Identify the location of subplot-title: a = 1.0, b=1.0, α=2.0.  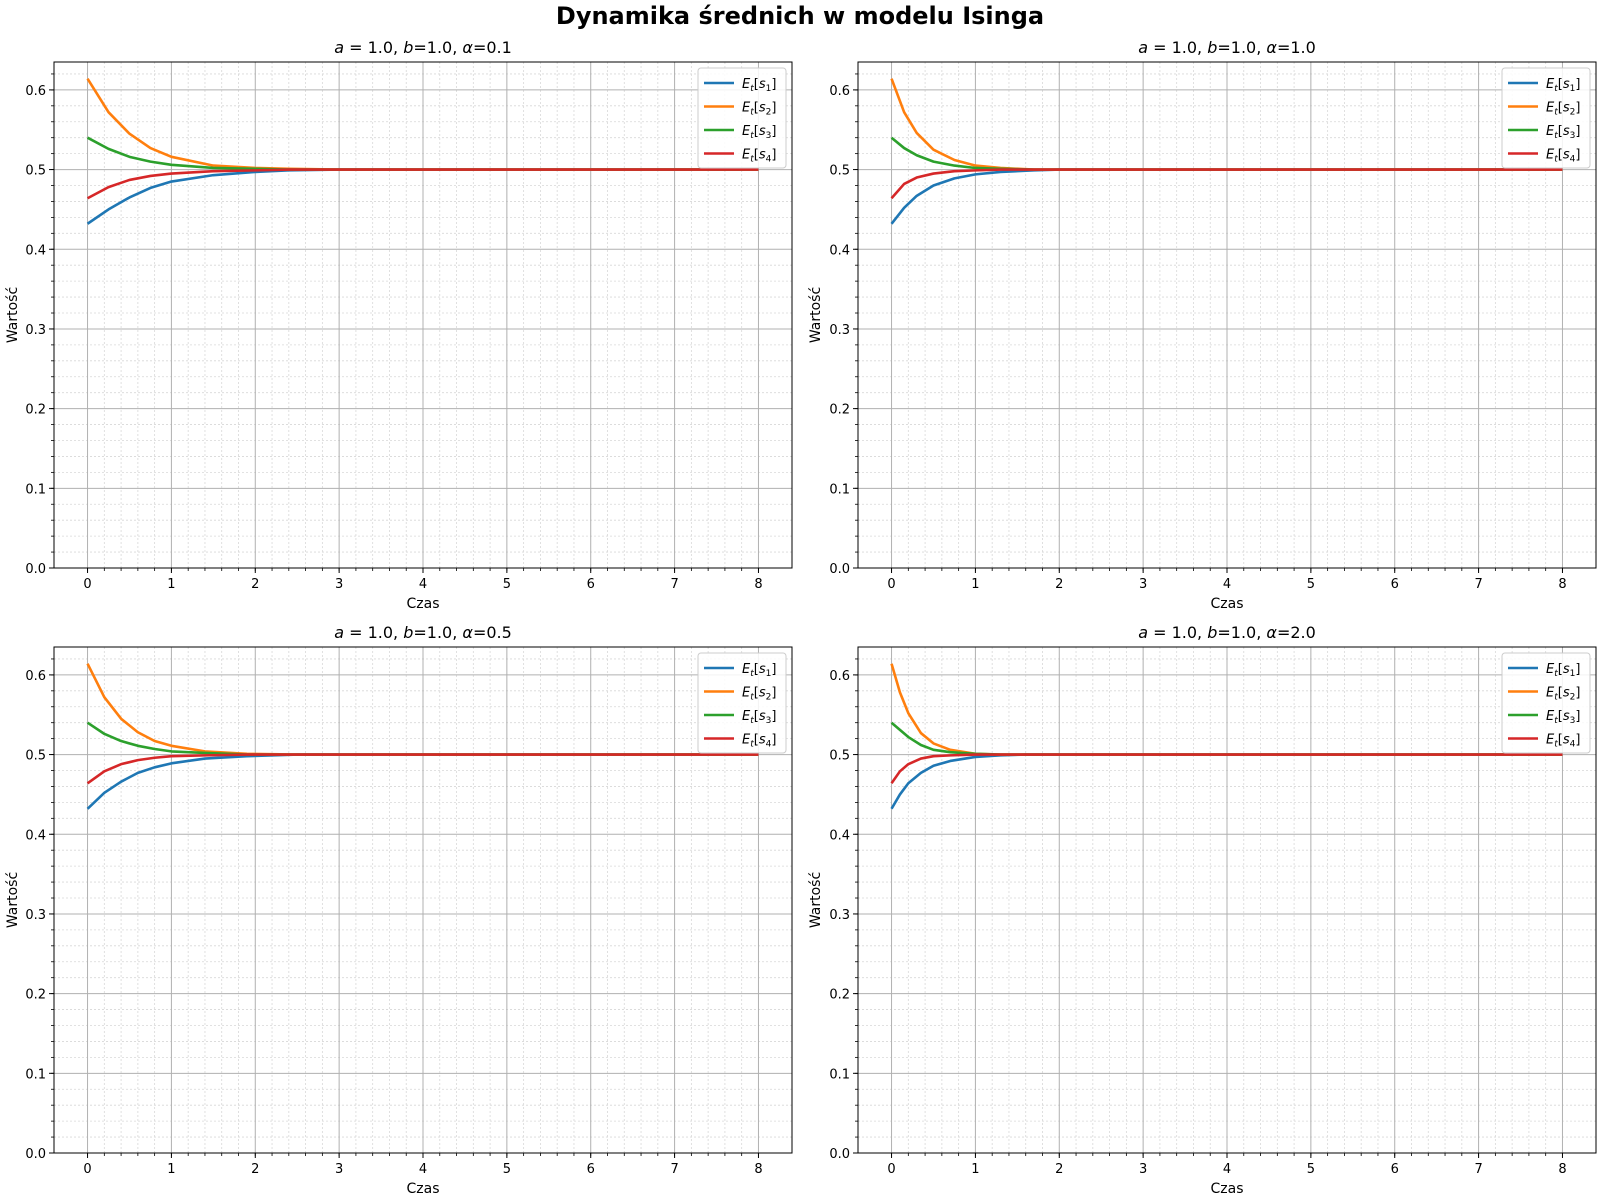
(1227, 632).